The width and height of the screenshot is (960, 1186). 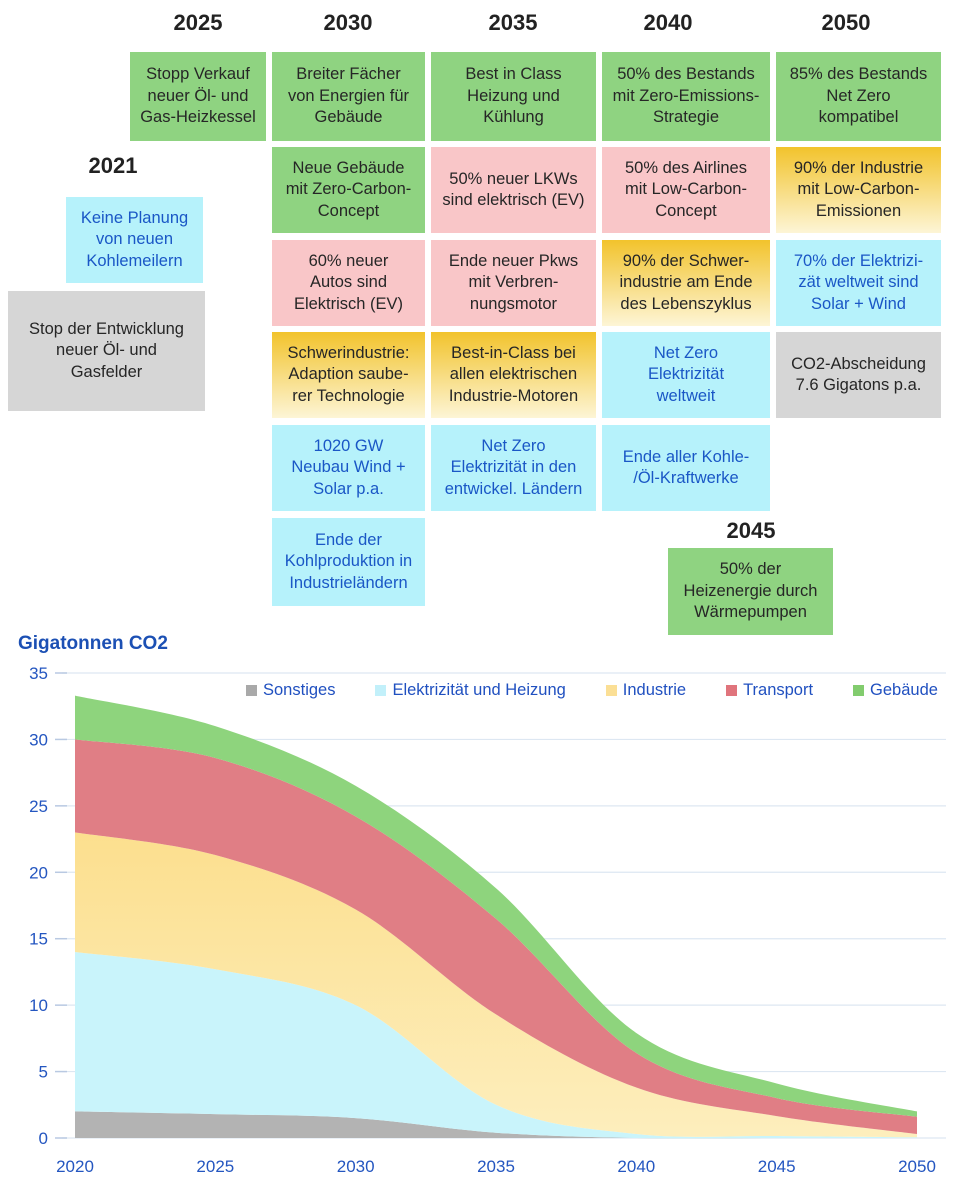 What do you see at coordinates (348, 22) in the screenshot?
I see `year-header-2030: 2030` at bounding box center [348, 22].